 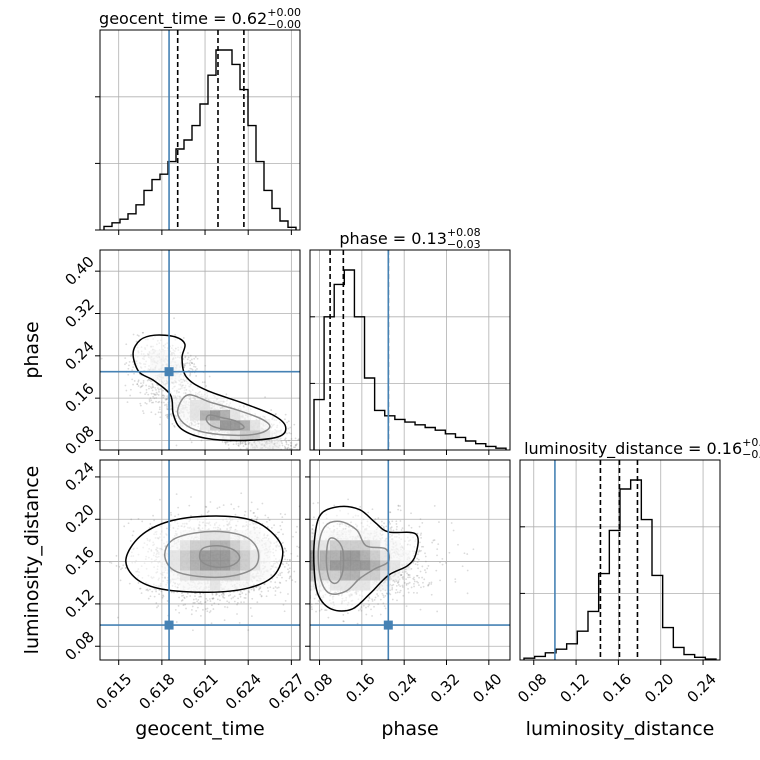 What do you see at coordinates (157, 691) in the screenshot?
I see `x-tick-label: 0.618` at bounding box center [157, 691].